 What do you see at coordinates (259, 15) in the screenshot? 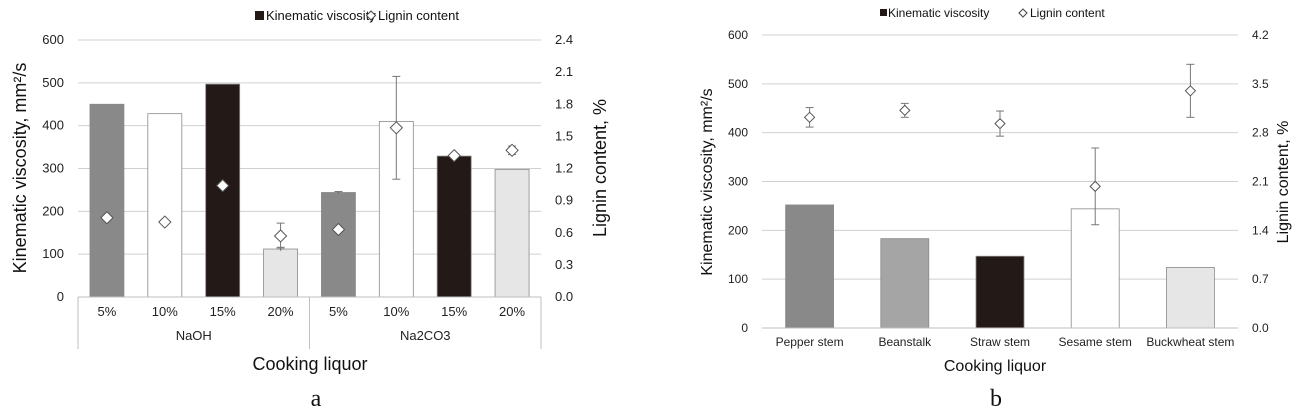
I see `a-legend-bar-swatch` at bounding box center [259, 15].